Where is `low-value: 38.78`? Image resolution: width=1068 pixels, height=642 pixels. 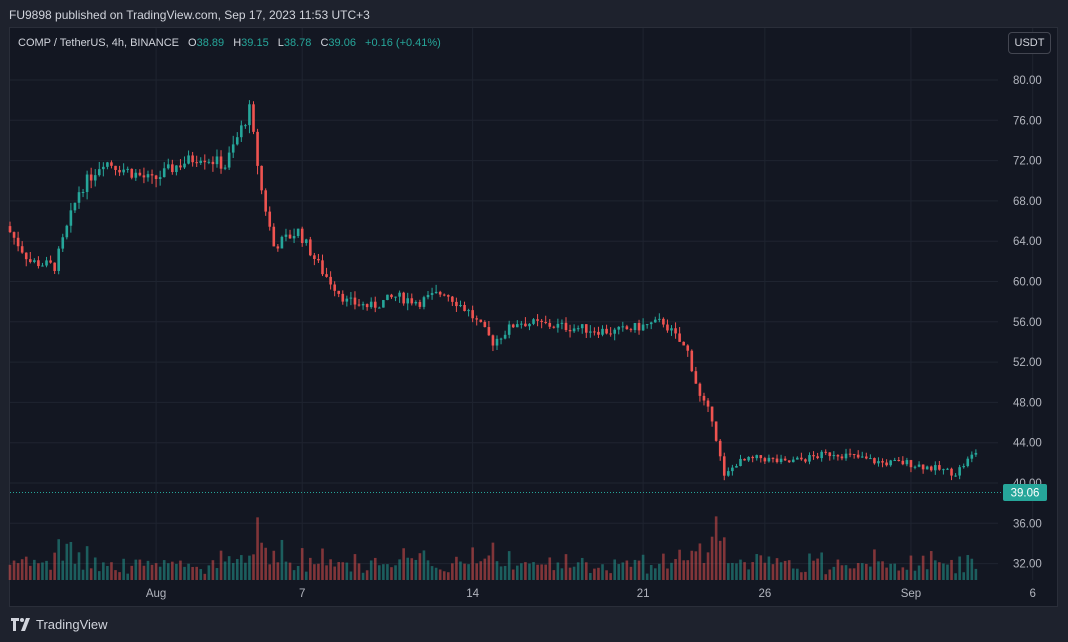 low-value: 38.78 is located at coordinates (297, 43).